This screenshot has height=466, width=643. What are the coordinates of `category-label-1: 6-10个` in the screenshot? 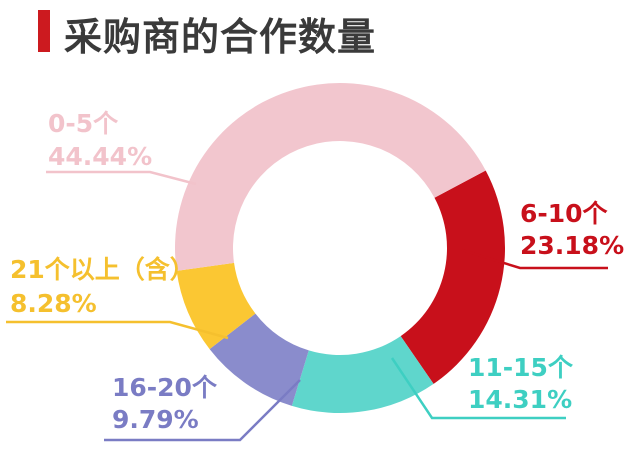 It's located at (564, 213).